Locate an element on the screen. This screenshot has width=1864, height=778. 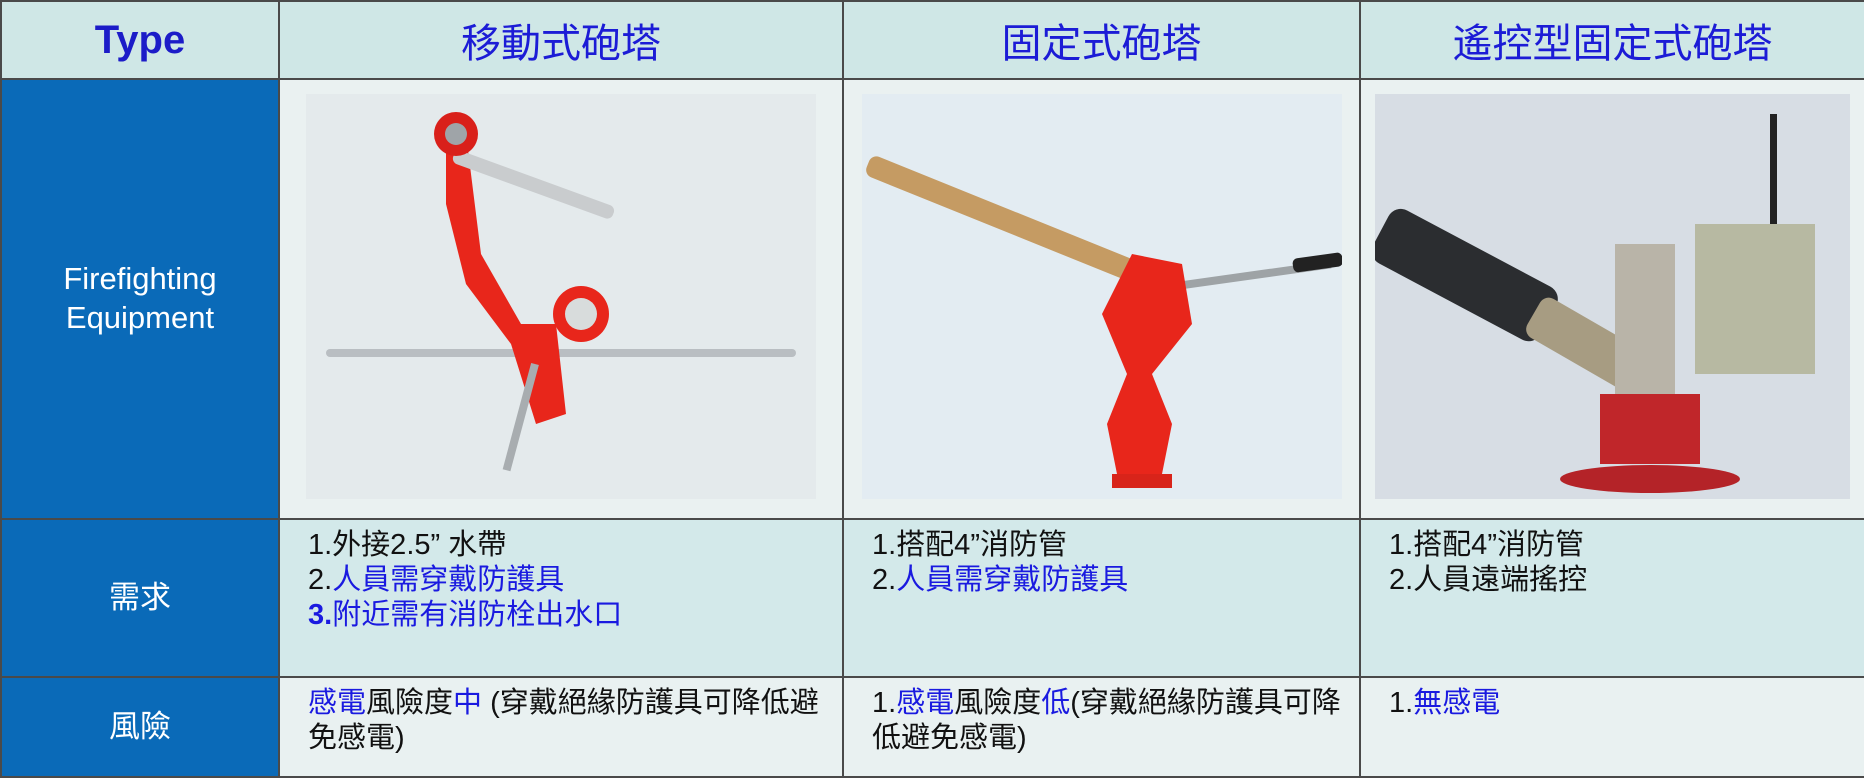
row-label: Firefighting Equipment is located at coordinates (140, 299).